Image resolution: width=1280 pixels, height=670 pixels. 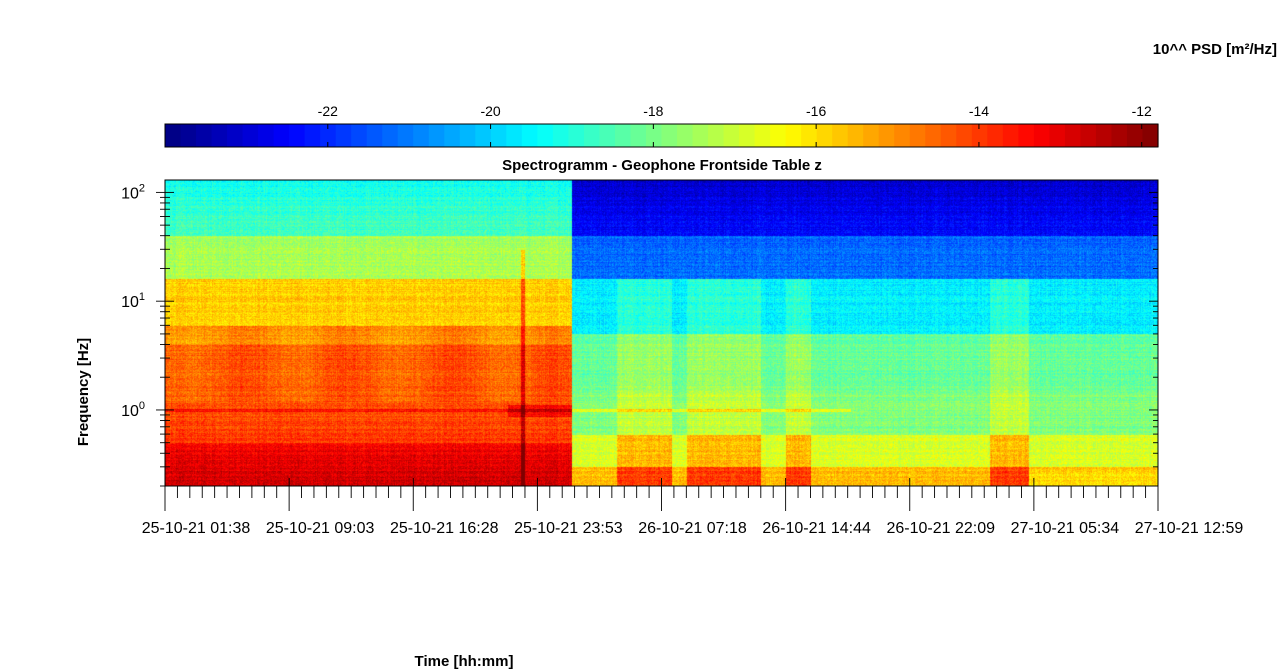 I want to click on x-tick-label: 25-10-21 09:03, so click(x=320, y=528).